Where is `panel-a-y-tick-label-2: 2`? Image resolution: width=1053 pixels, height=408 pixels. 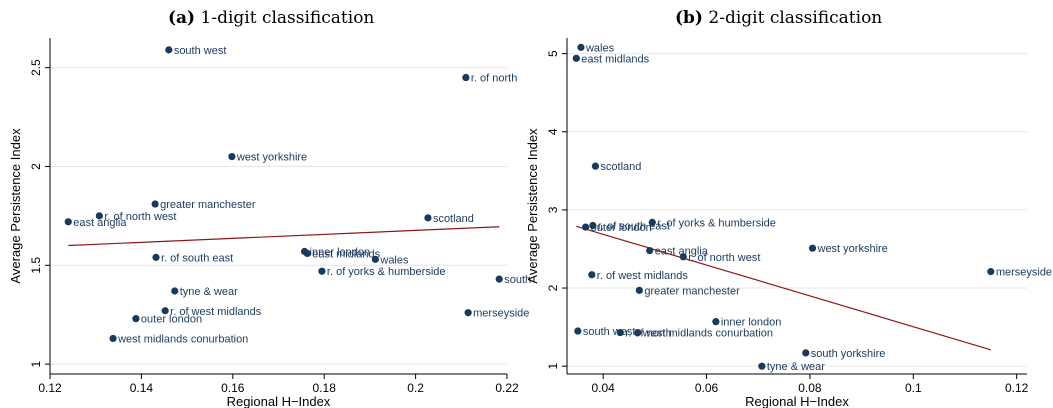
panel-a-y-tick-label-2: 2 is located at coordinates (36, 166).